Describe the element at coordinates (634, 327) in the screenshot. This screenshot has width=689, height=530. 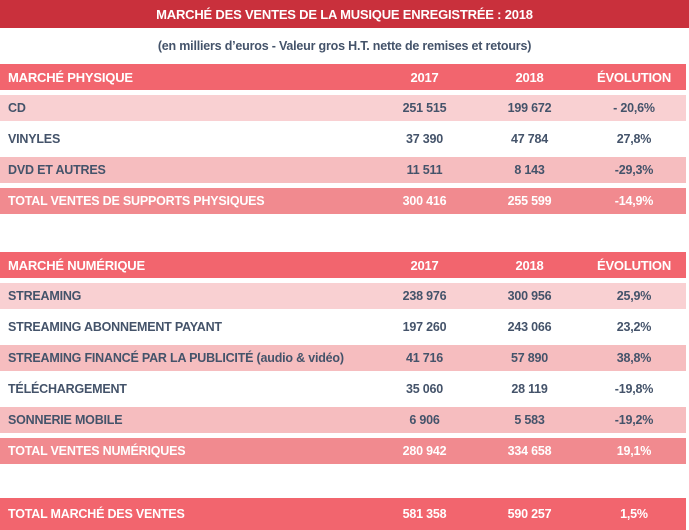
I see `value-evolution: 23,2%` at that location.